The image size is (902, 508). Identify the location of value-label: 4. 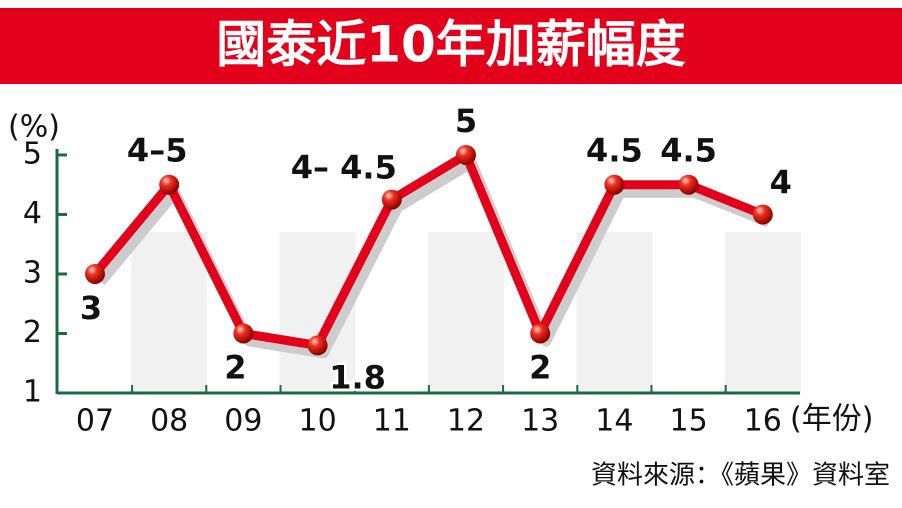
(781, 182).